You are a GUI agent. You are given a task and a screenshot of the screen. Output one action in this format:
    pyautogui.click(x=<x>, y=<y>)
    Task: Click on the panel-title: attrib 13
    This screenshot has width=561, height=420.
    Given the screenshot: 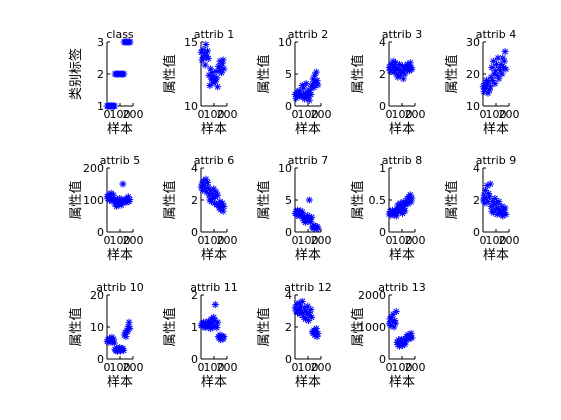 What is the action you would take?
    pyautogui.click(x=401, y=287)
    